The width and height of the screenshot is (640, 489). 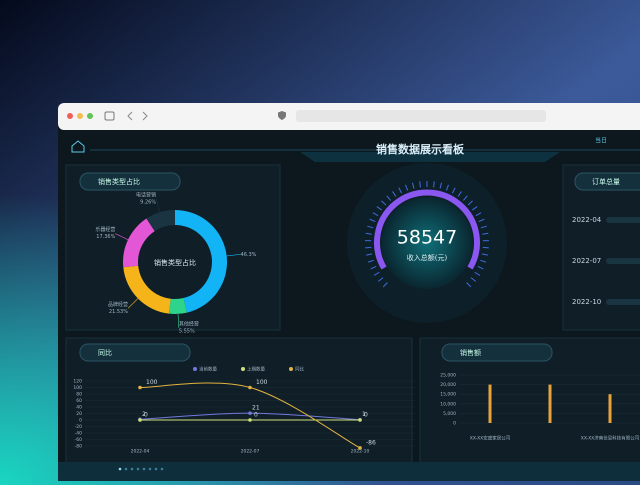 I want to click on donut-center-label: 销售类型占比, so click(x=175, y=262).